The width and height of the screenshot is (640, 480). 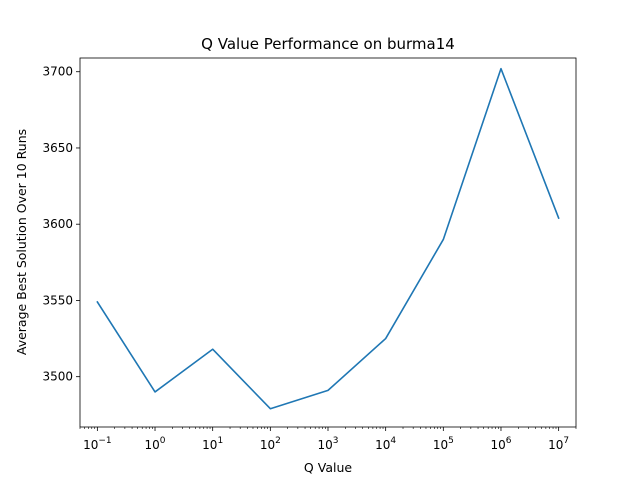 I want to click on x-tick-label: 10¹, so click(x=212, y=444).